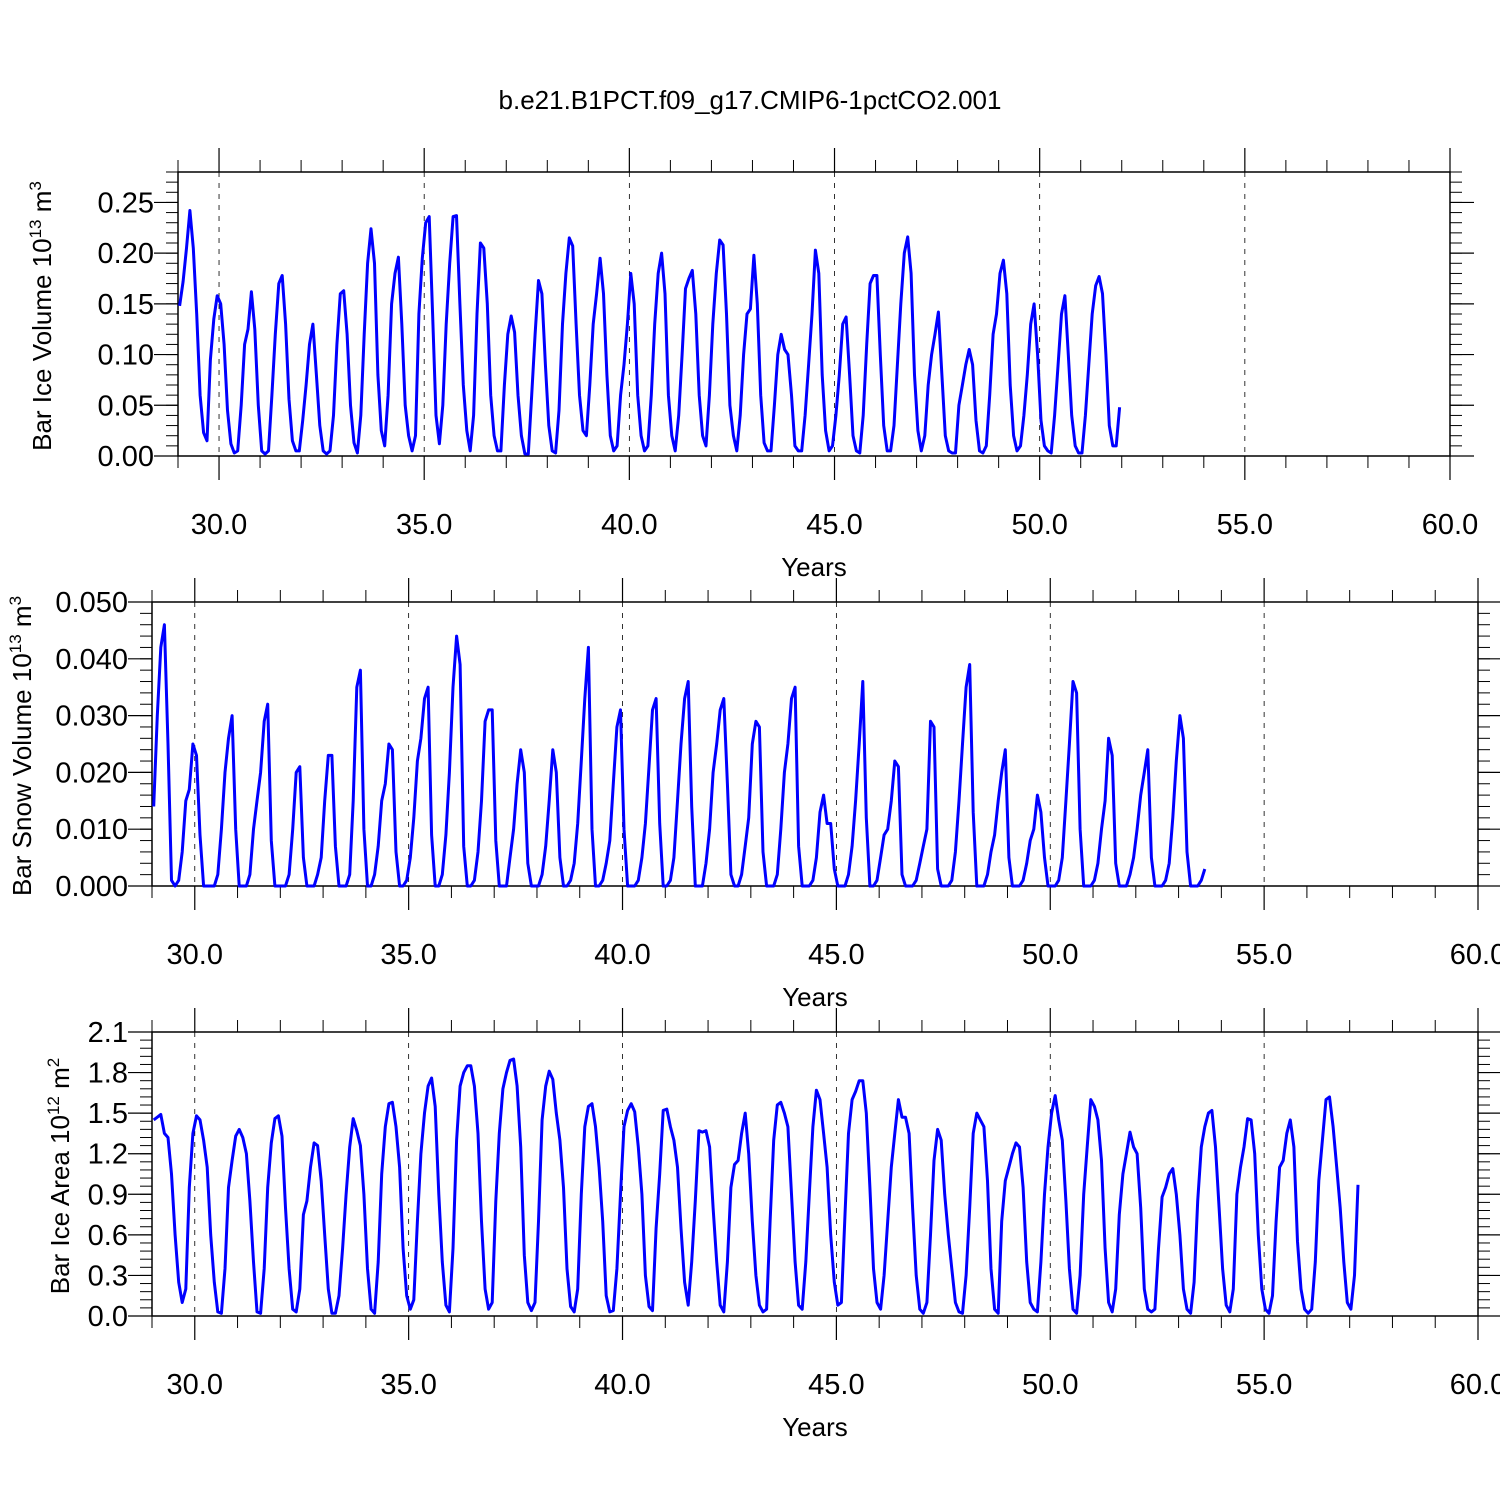 The width and height of the screenshot is (1500, 1500). Describe the element at coordinates (126, 203) in the screenshot. I see `y-tick-label: 0.25` at that location.